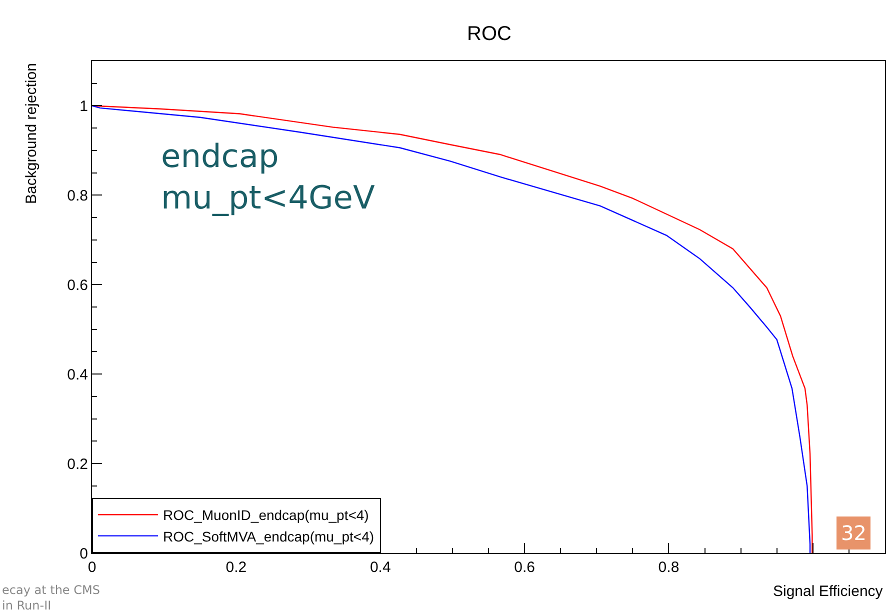  Describe the element at coordinates (31, 133) in the screenshot. I see `y-axis-title: Background rejection` at that location.